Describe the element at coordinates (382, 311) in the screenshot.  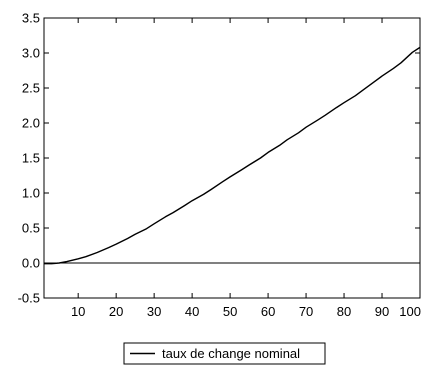
I see `x-tick-label: 90` at that location.